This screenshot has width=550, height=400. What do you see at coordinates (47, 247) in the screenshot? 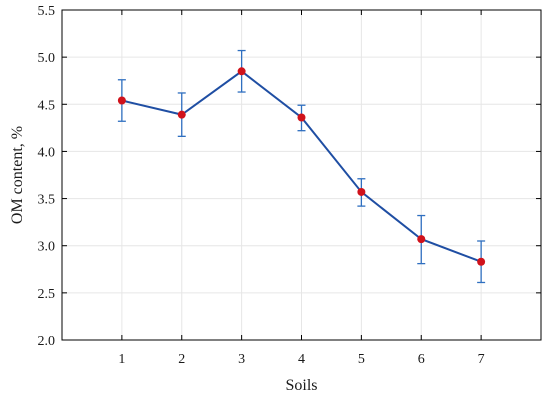
I see `y-tick-label: 3.0` at bounding box center [47, 247].